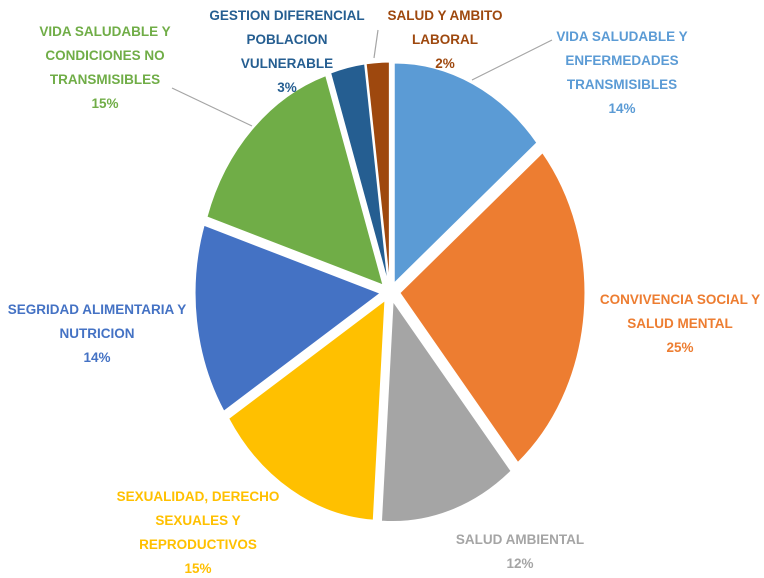  I want to click on slice-label: SEGRIDAD ALIMENTARIA Y NUTRICION 14%, so click(98, 334).